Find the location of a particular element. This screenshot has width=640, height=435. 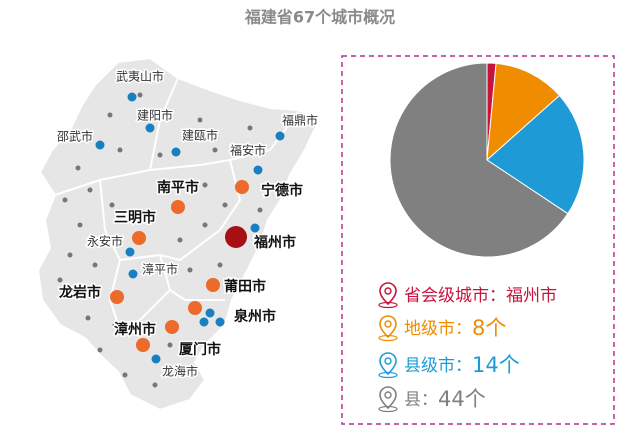

city-label: 福鼎市 is located at coordinates (300, 120).